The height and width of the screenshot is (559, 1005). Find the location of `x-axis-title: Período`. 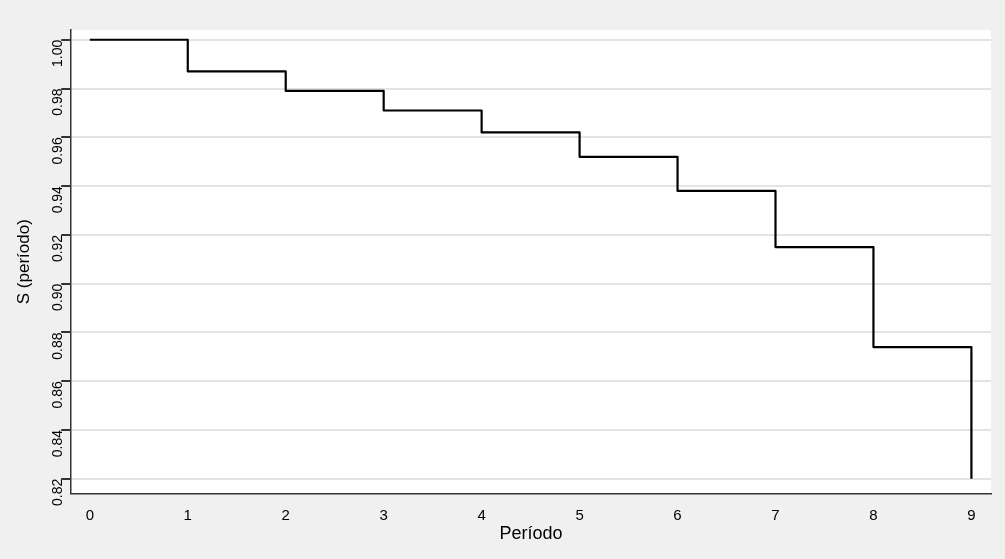

x-axis-title: Período is located at coordinates (531, 533).